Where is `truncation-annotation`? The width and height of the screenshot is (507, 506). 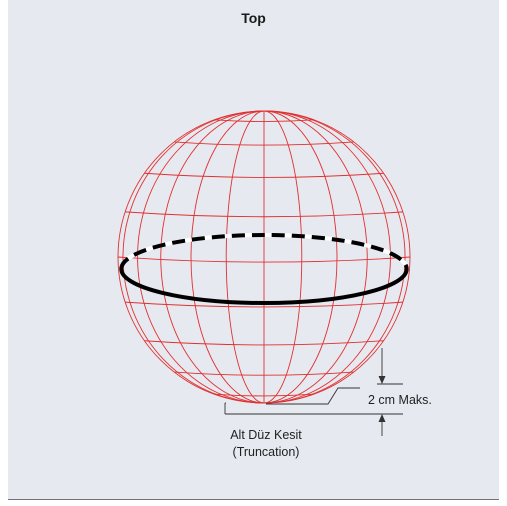 truncation-annotation is located at coordinates (313, 392).